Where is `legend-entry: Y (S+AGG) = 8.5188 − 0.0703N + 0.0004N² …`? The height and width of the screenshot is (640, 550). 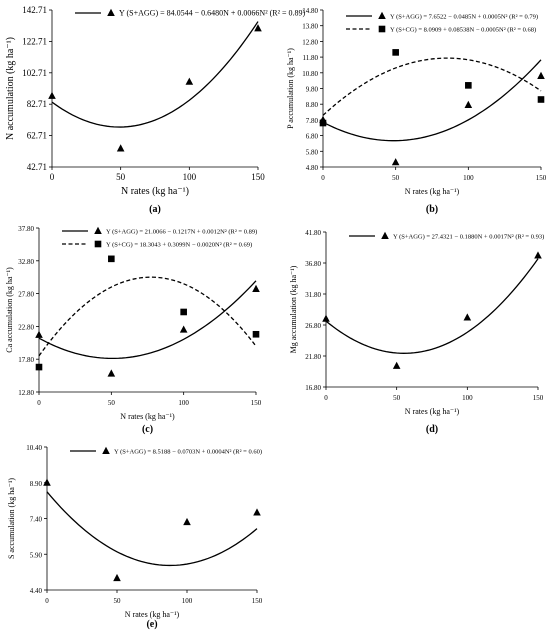 legend-entry: Y (S+AGG) = 8.5188 − 0.0703N + 0.0004N² … is located at coordinates (188, 452).